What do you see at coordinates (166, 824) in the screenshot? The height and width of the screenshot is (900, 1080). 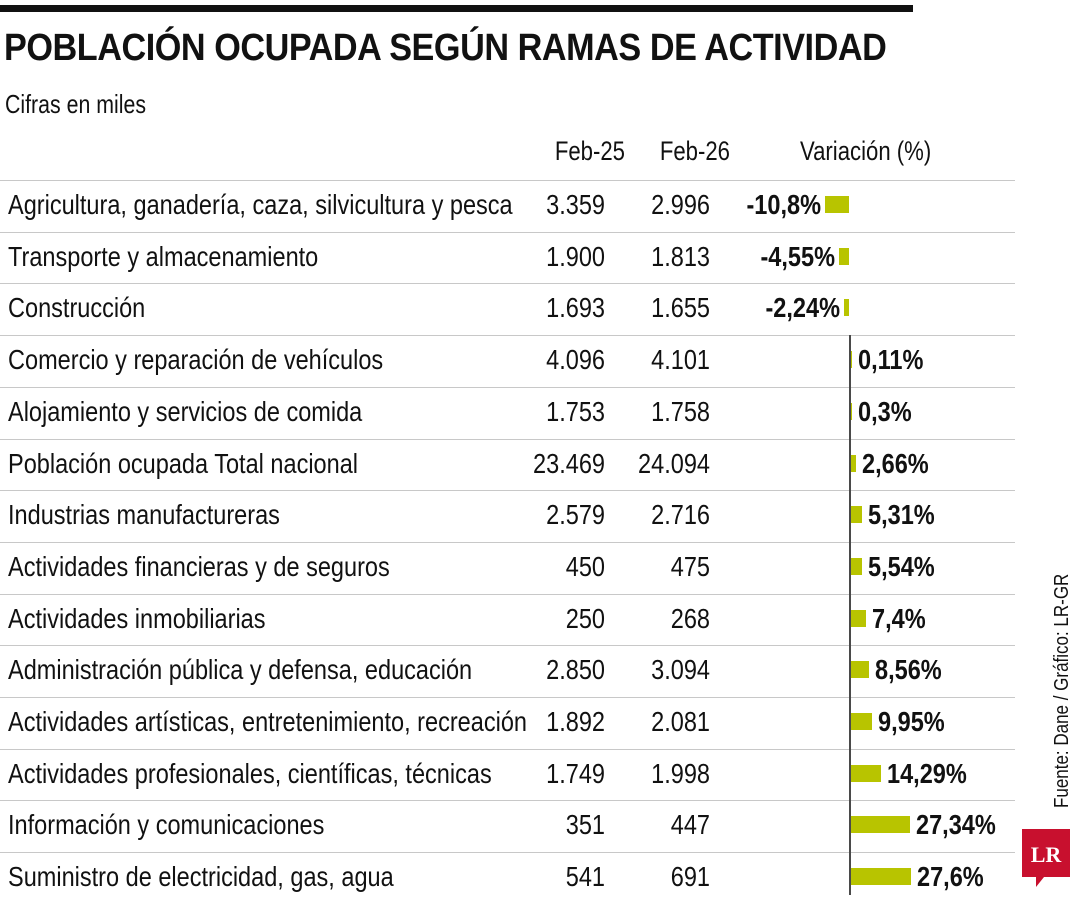 I see `row-label: Información y comunicaciones` at bounding box center [166, 824].